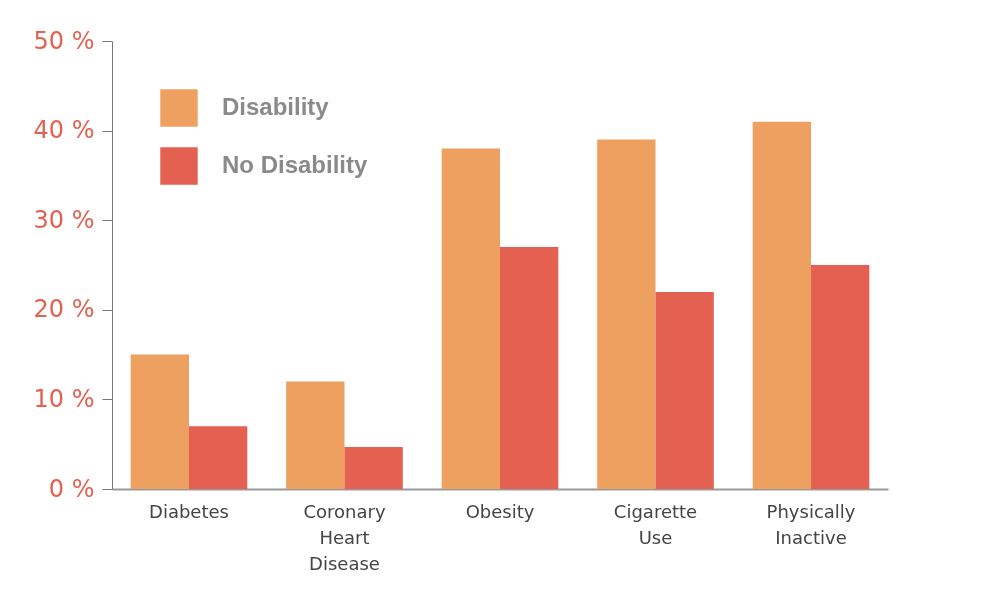  I want to click on y-tick-label: 10 %, so click(64, 398).